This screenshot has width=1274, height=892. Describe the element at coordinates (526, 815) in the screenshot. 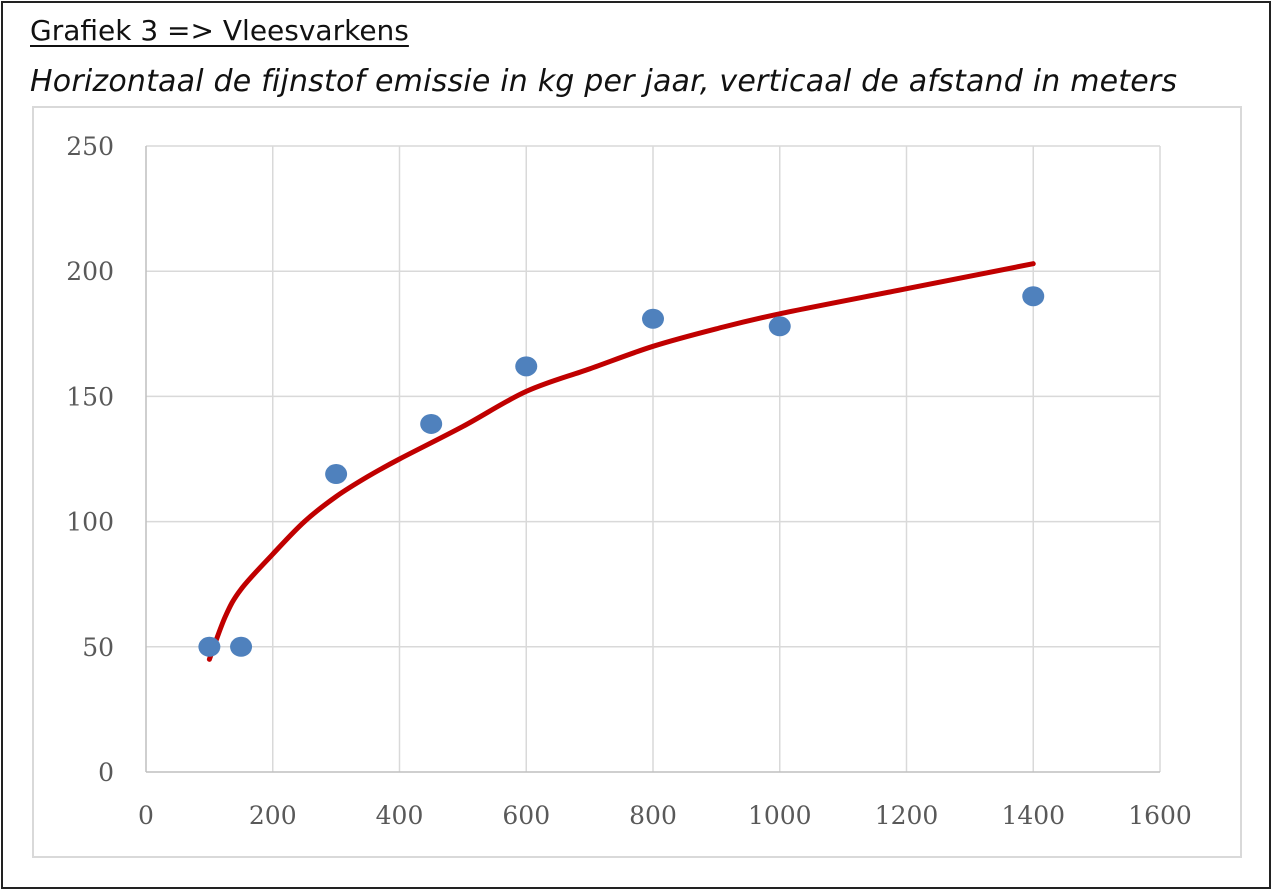

I see `x-tick-label: 600` at that location.